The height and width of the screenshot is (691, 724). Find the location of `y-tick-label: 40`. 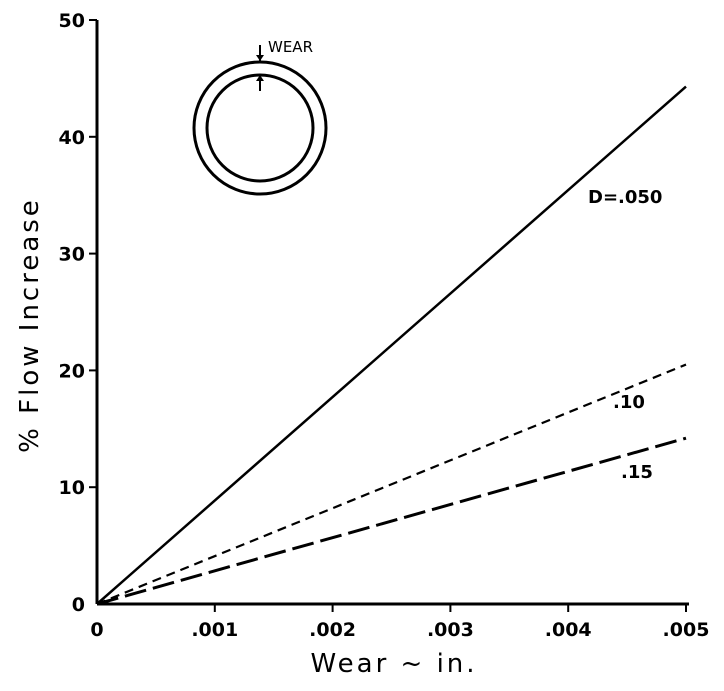

y-tick-label: 40 is located at coordinates (72, 138).